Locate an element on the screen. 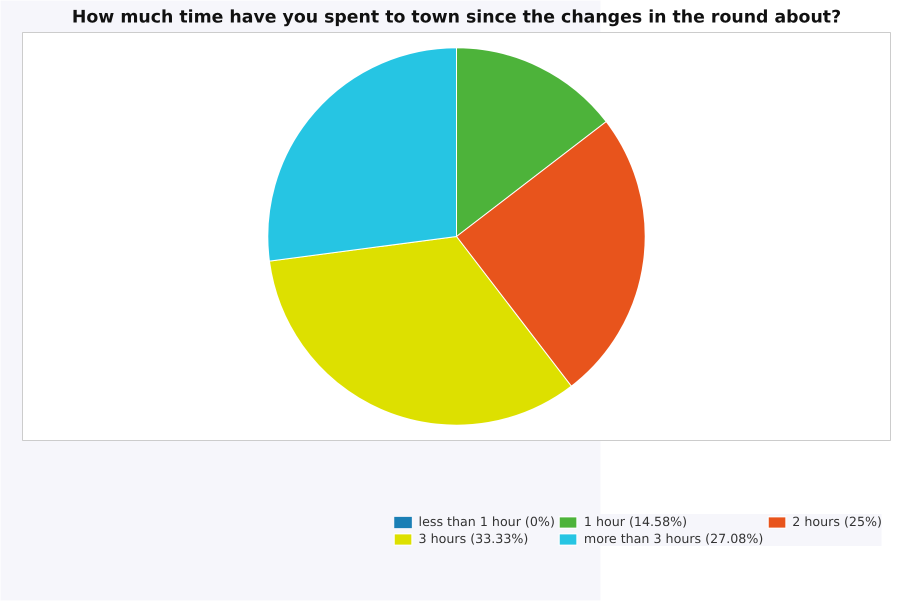 This screenshot has height=610, width=909. legend-label: less than 1 hour (0%) is located at coordinates (486, 521).